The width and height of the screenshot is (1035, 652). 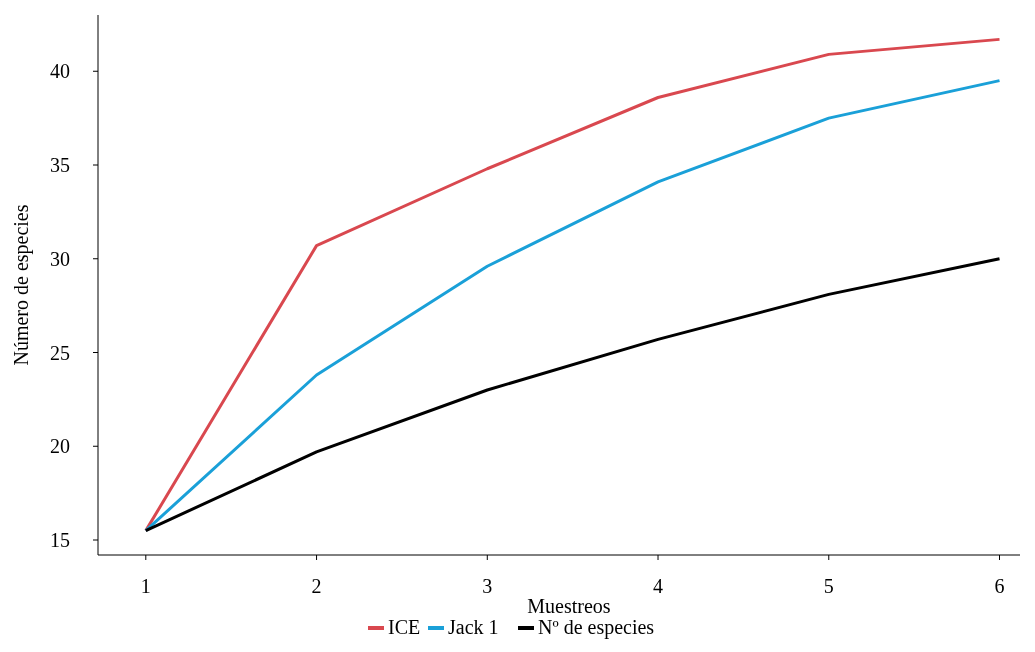 I want to click on y-tick-label: 35, so click(x=60, y=165).